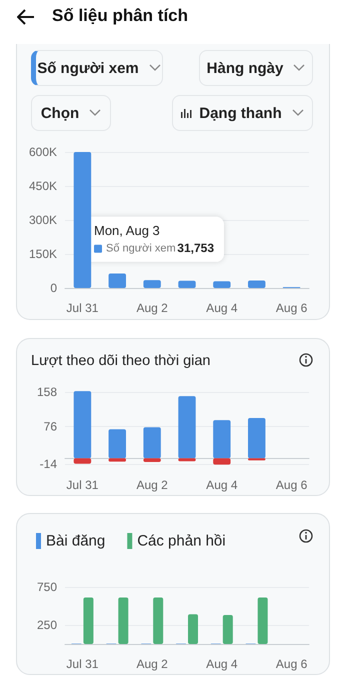 This screenshot has height=680, width=346. What do you see at coordinates (42, 254) in the screenshot?
I see `y-tick-label: 150K` at bounding box center [42, 254].